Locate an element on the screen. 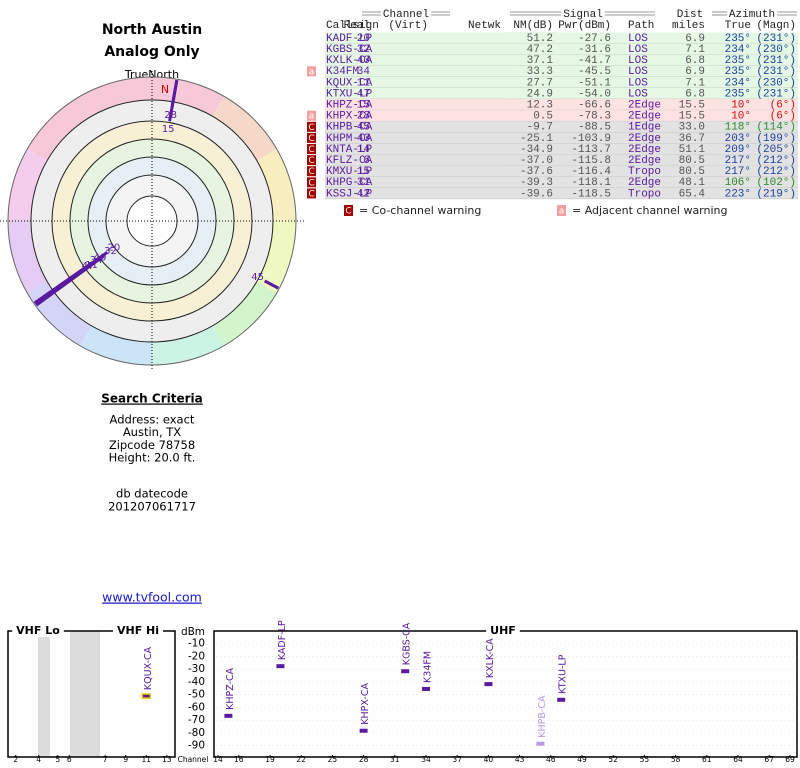  cell-magn: (6°) is located at coordinates (783, 106).